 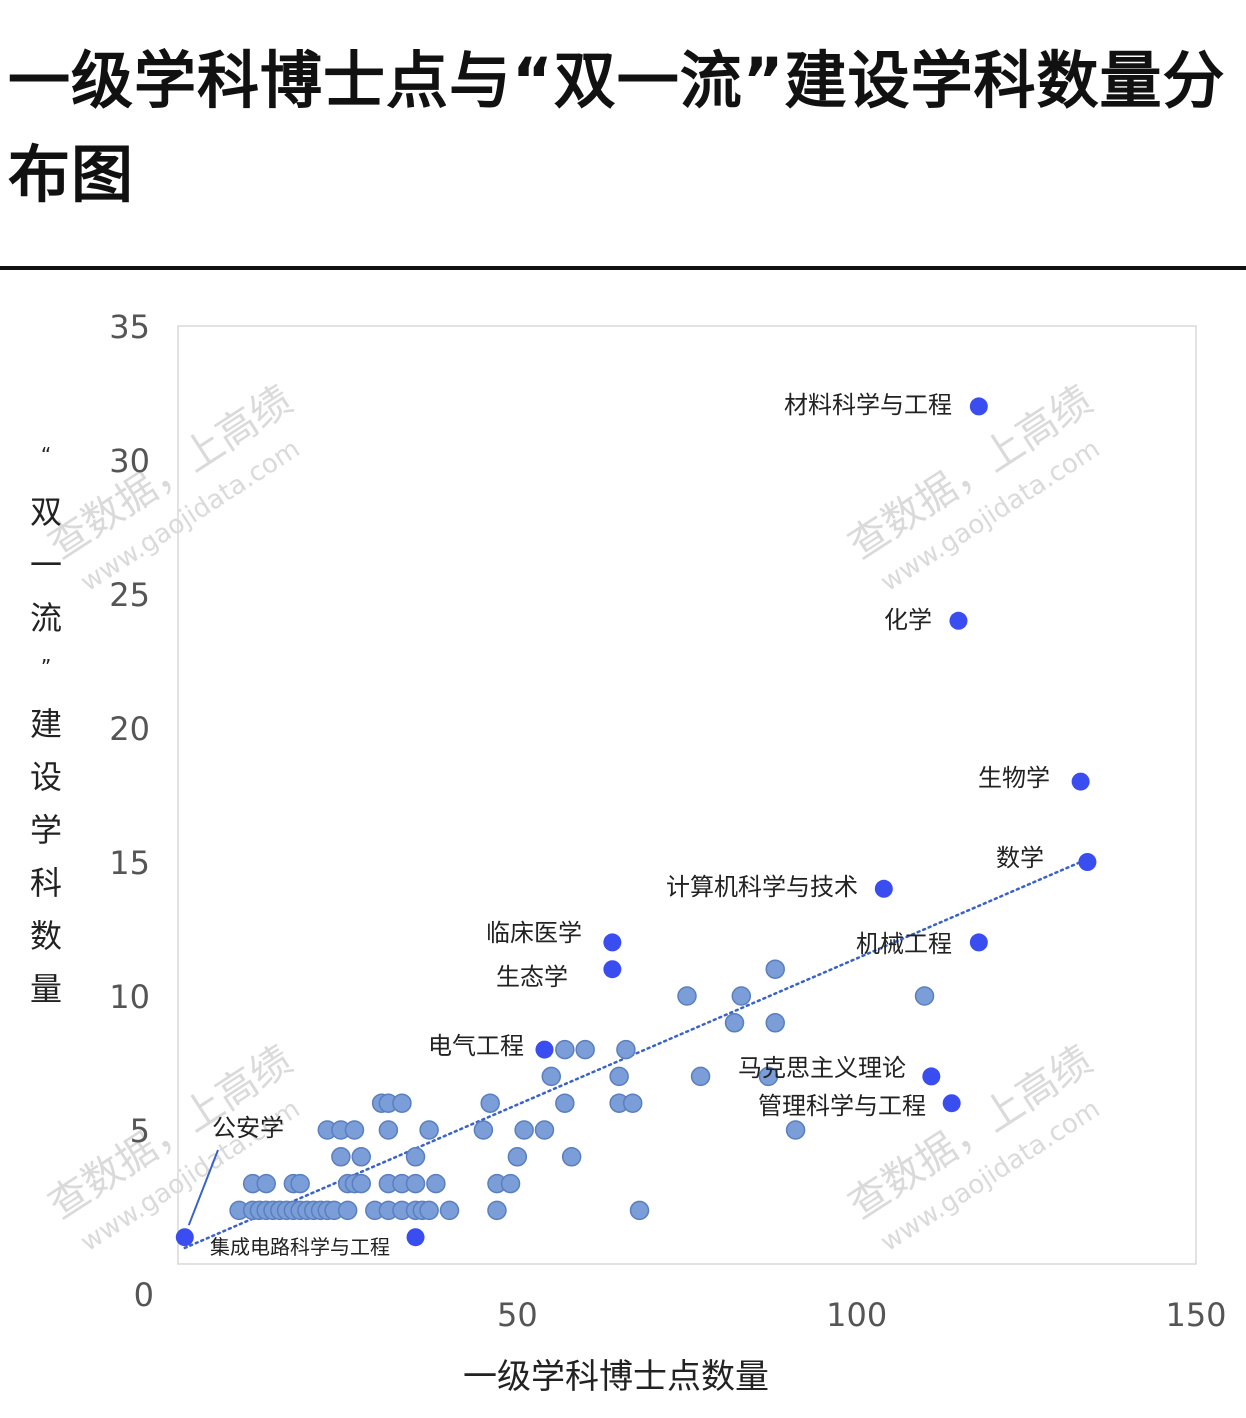 I want to click on x-axis-title-text: 一级学科博士点数量, so click(x=616, y=1377).